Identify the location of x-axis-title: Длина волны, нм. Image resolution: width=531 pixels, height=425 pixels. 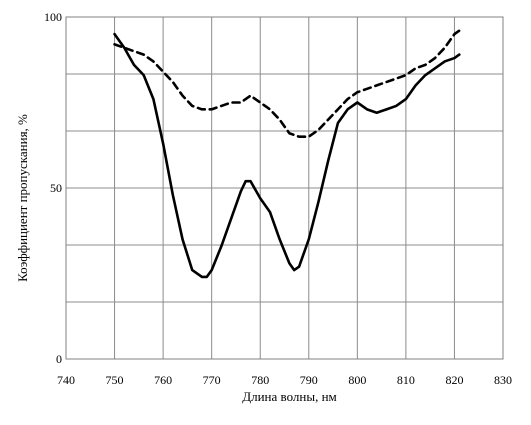
(289, 396).